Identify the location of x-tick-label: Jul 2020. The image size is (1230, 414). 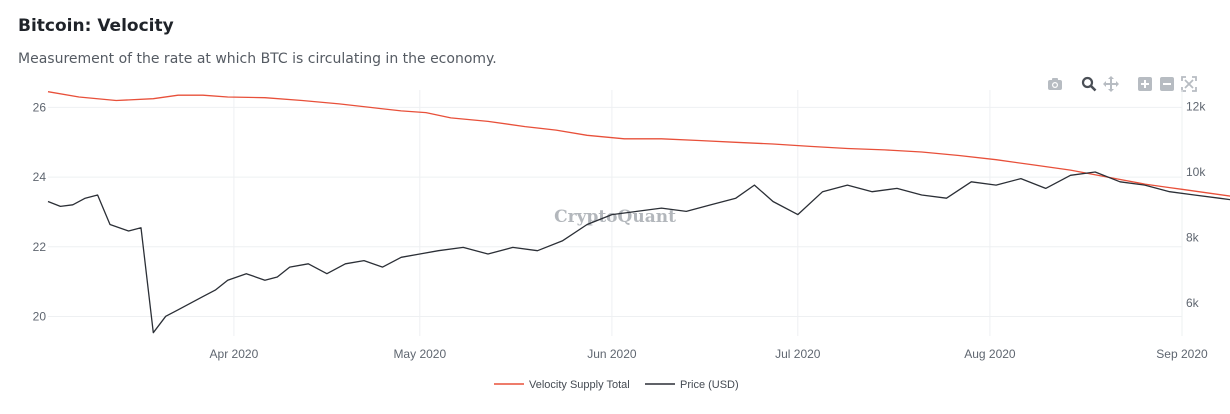
(798, 354).